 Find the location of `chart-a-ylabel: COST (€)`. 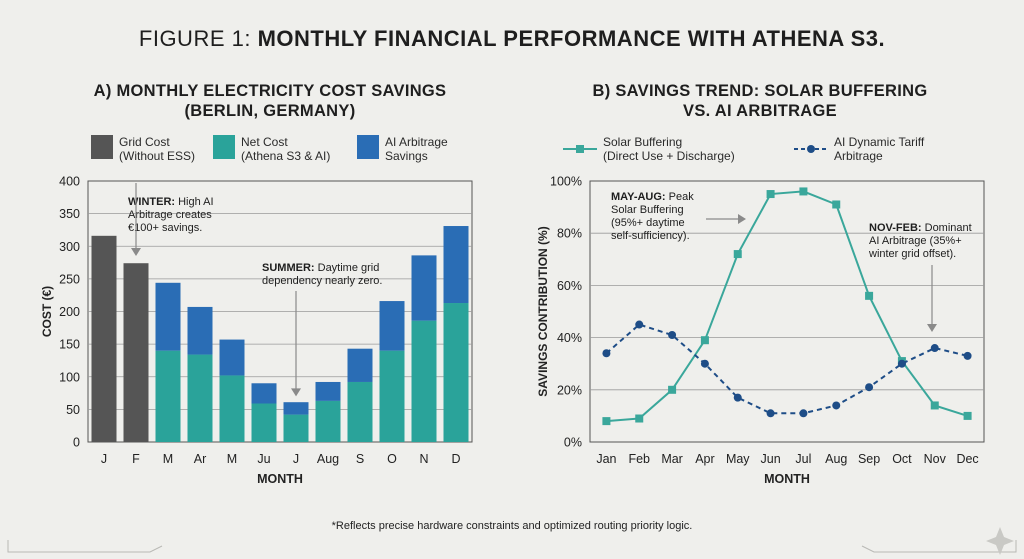

chart-a-ylabel: COST (€) is located at coordinates (47, 311).